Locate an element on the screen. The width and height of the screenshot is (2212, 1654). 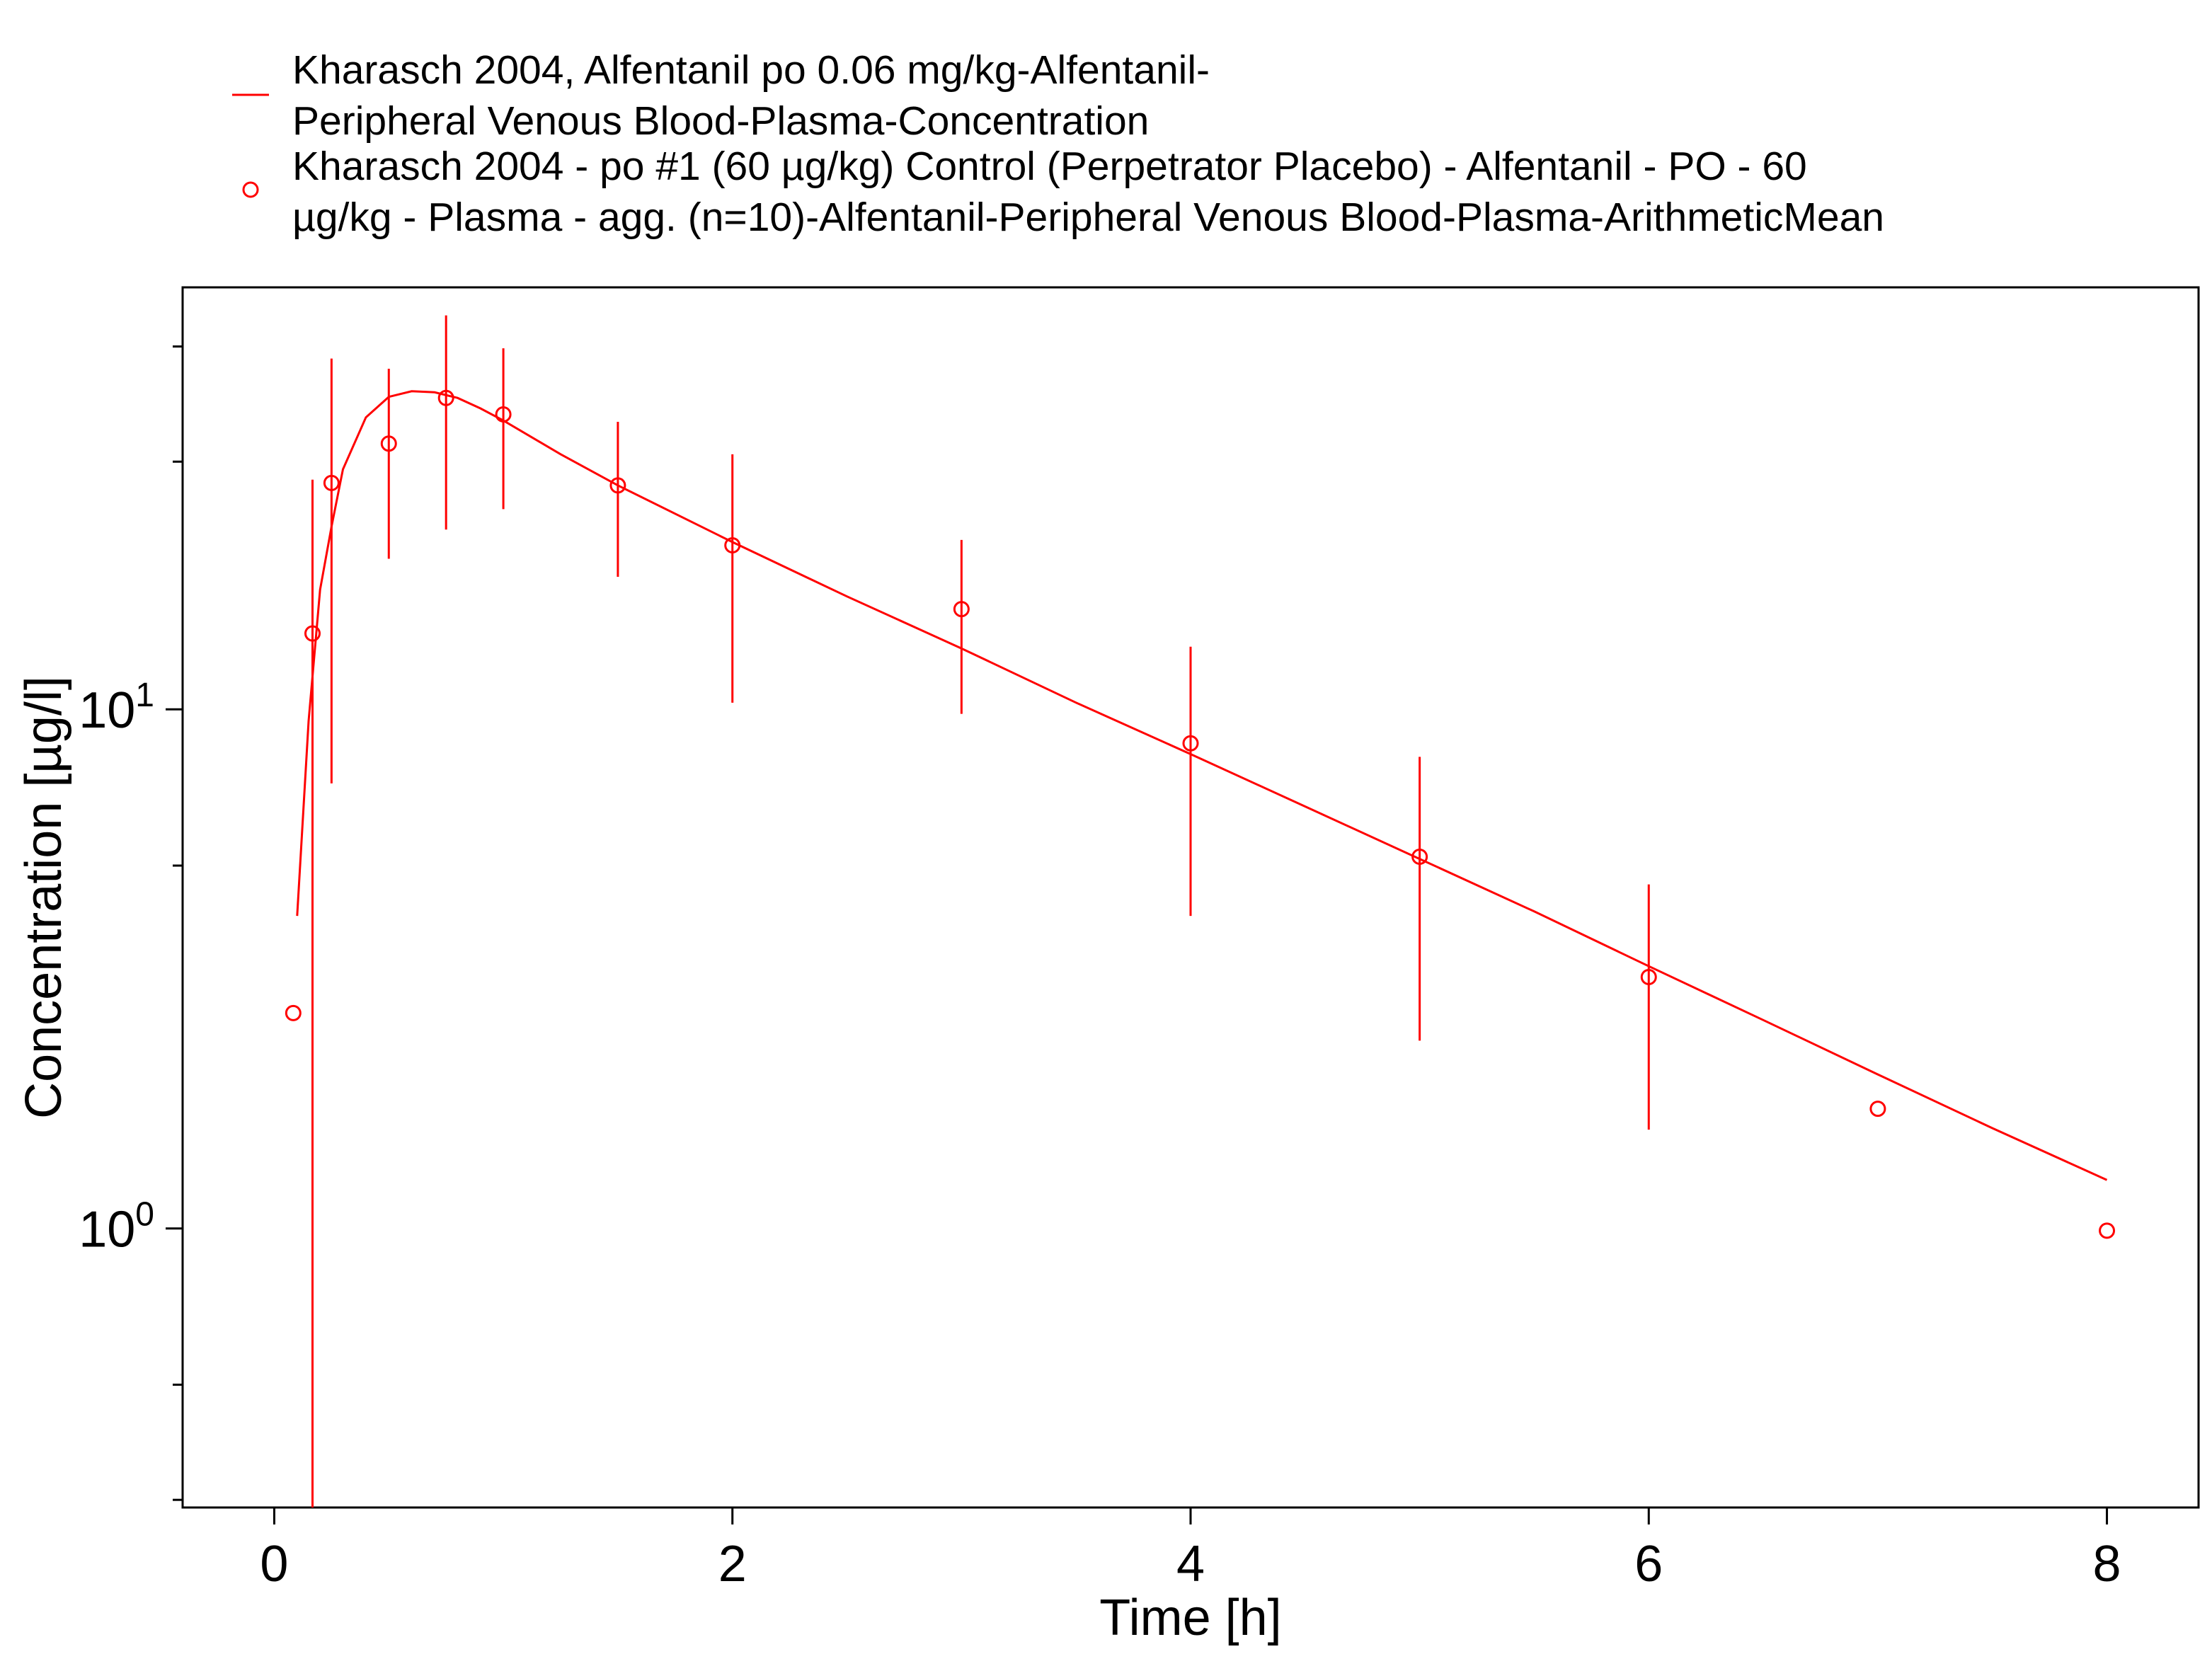
y-tick-label: 10⁰ is located at coordinates (116, 1227).